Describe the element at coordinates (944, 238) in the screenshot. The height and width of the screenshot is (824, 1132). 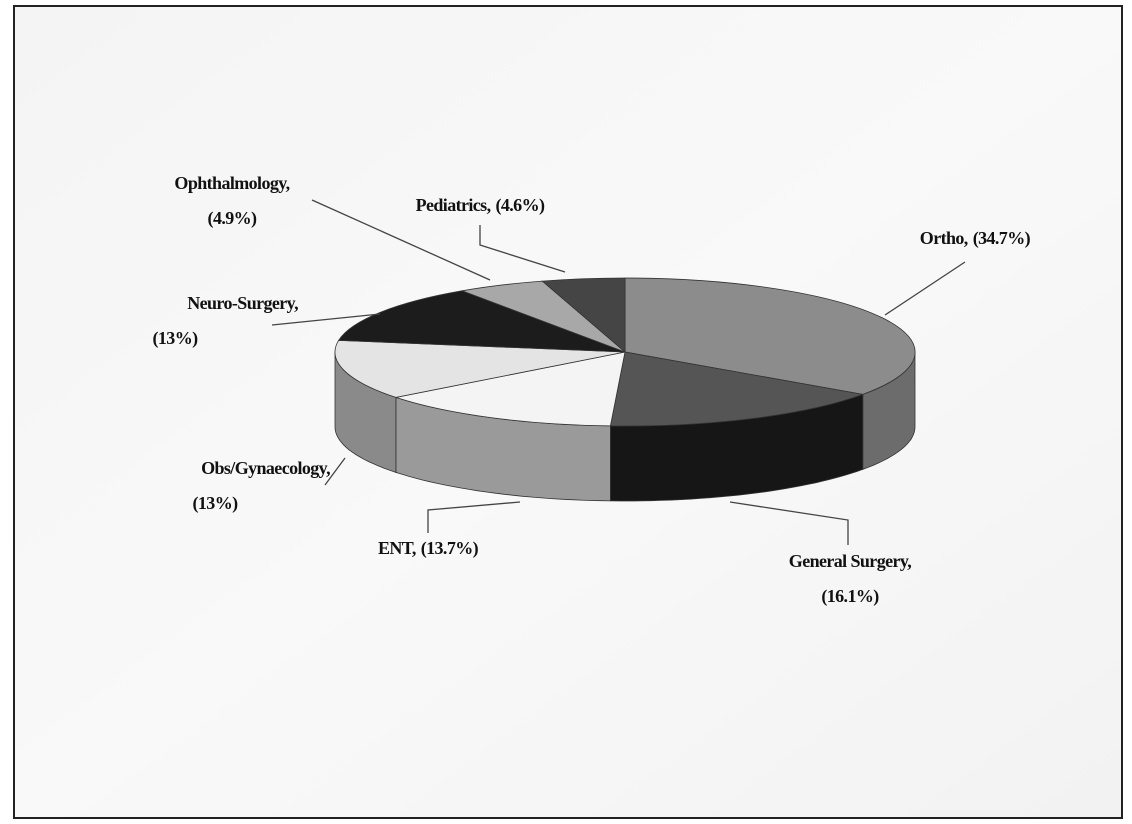
I see `category-label: Ortho,` at that location.